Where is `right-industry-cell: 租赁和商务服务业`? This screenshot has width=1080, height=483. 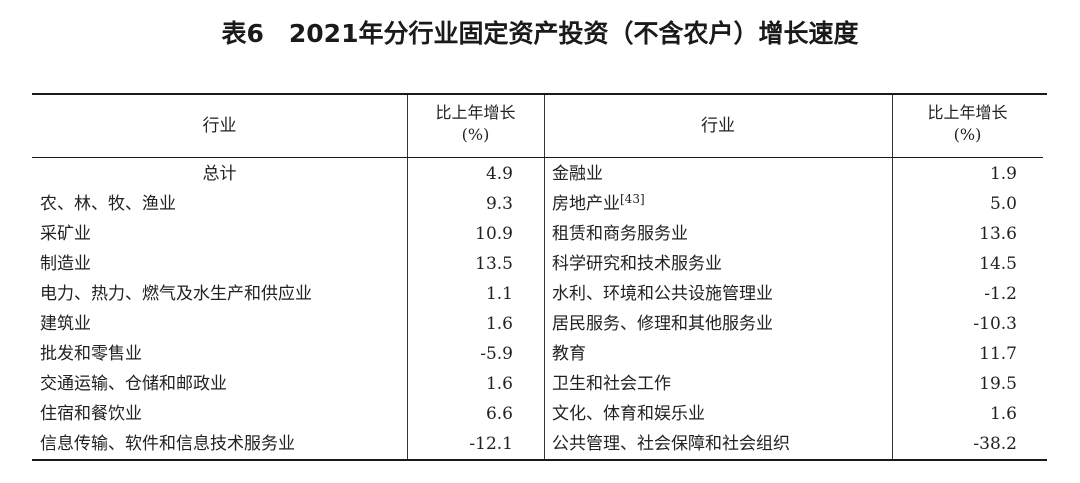
right-industry-cell: 租赁和商务服务业 is located at coordinates (722, 234).